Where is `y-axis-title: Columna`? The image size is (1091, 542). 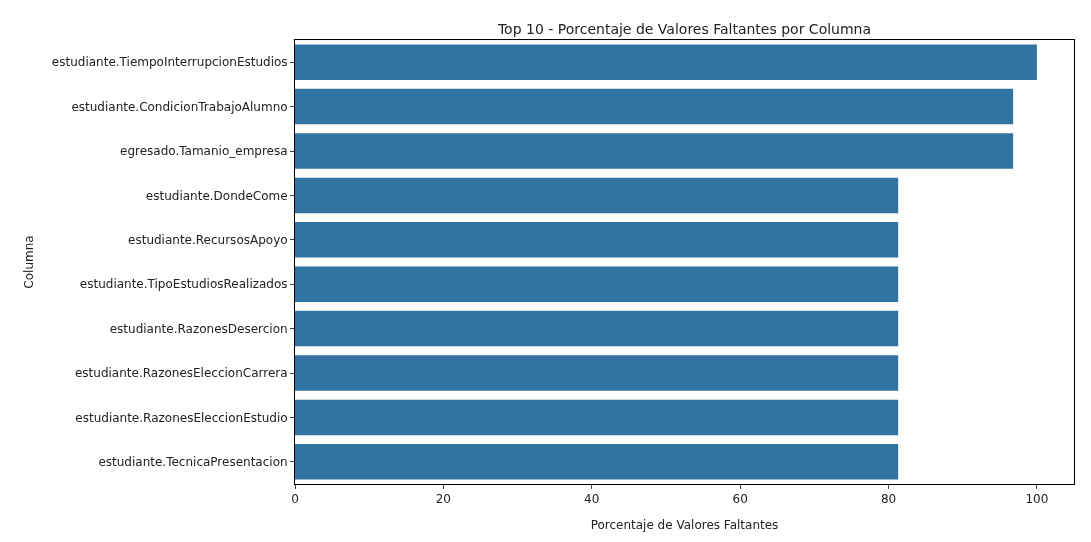 y-axis-title: Columna is located at coordinates (29, 262).